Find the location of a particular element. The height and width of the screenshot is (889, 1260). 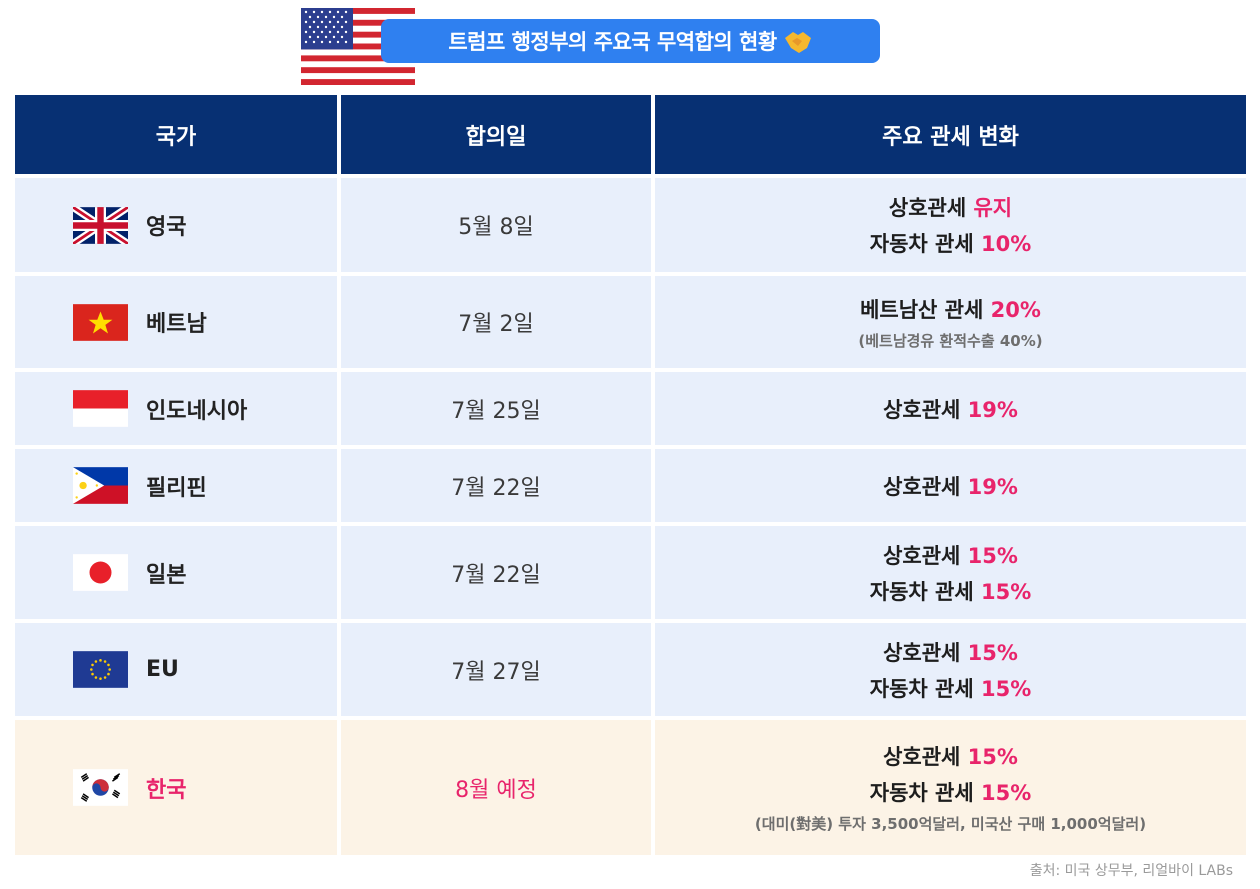

country-name: 일본 is located at coordinates (166, 575).